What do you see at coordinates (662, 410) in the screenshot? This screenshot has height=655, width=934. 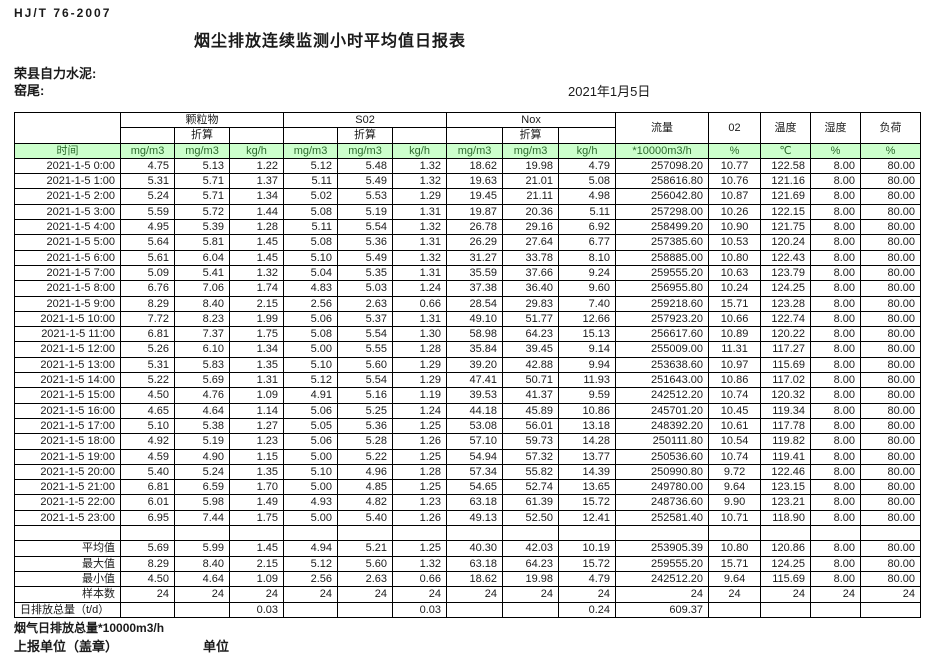 I see `value-cell: 245701.20` at bounding box center [662, 410].